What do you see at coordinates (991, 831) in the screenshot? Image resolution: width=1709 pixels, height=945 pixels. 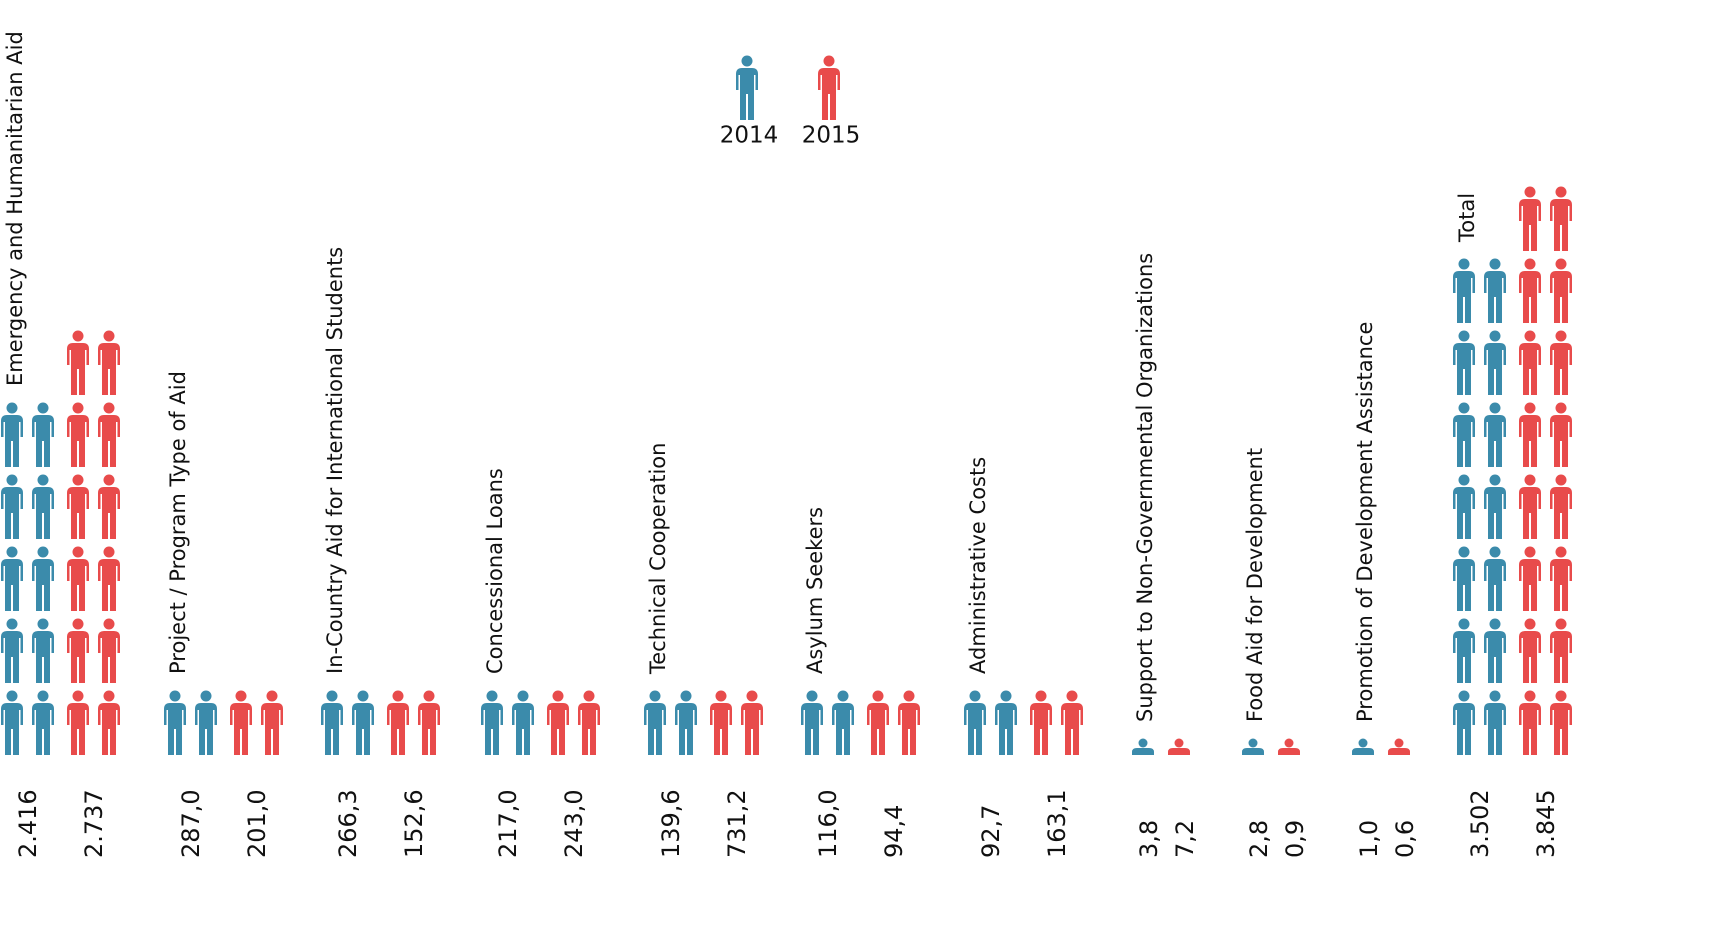 I see `value-label: 92,7` at bounding box center [991, 831].